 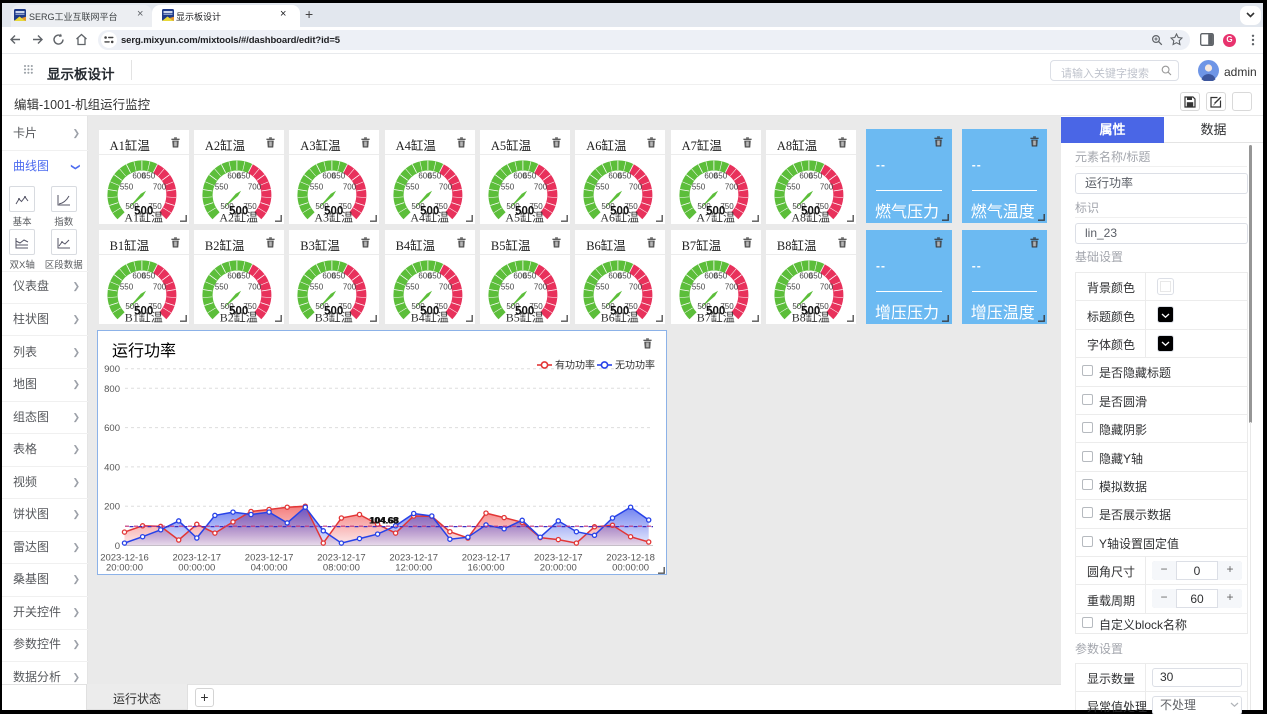 I want to click on svg-text: 无功功率, so click(x=635, y=364).